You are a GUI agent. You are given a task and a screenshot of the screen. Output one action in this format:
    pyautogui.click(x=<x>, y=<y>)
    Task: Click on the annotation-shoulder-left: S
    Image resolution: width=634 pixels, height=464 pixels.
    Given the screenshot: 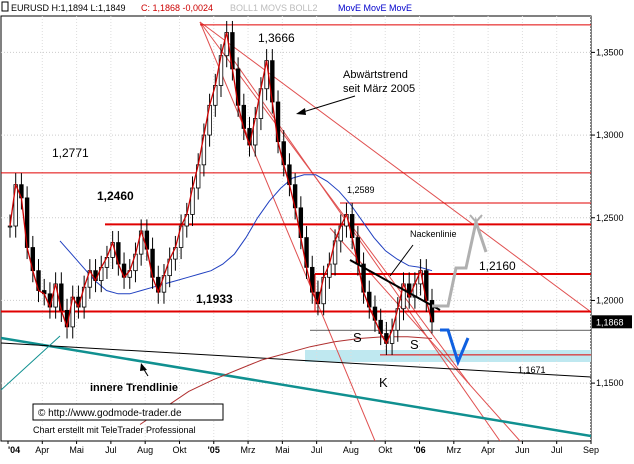 What is the action you would take?
    pyautogui.click(x=357, y=337)
    